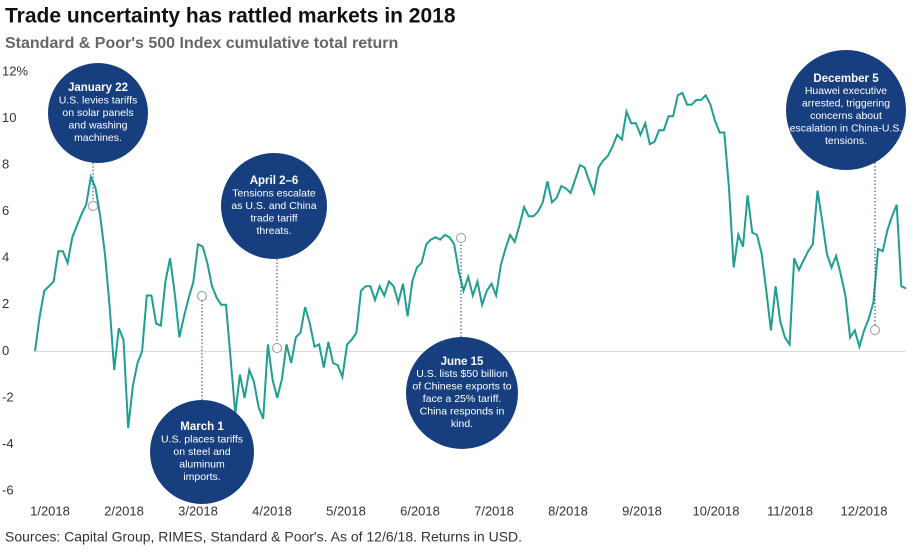  What do you see at coordinates (462, 412) in the screenshot?
I see `annotation-text: China responds in` at bounding box center [462, 412].